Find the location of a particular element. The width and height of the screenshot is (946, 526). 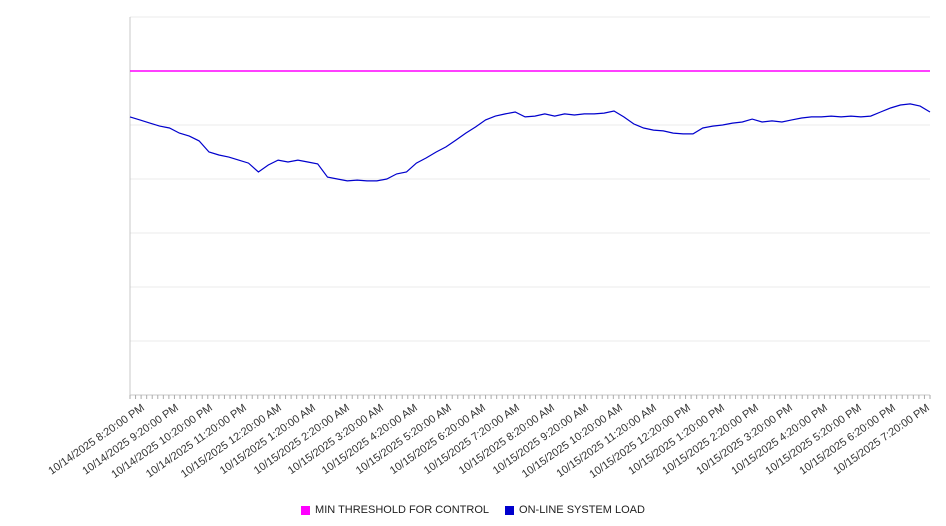

legend-item-threshold: MIN THRESHOLD FOR CONTROL is located at coordinates (395, 510).